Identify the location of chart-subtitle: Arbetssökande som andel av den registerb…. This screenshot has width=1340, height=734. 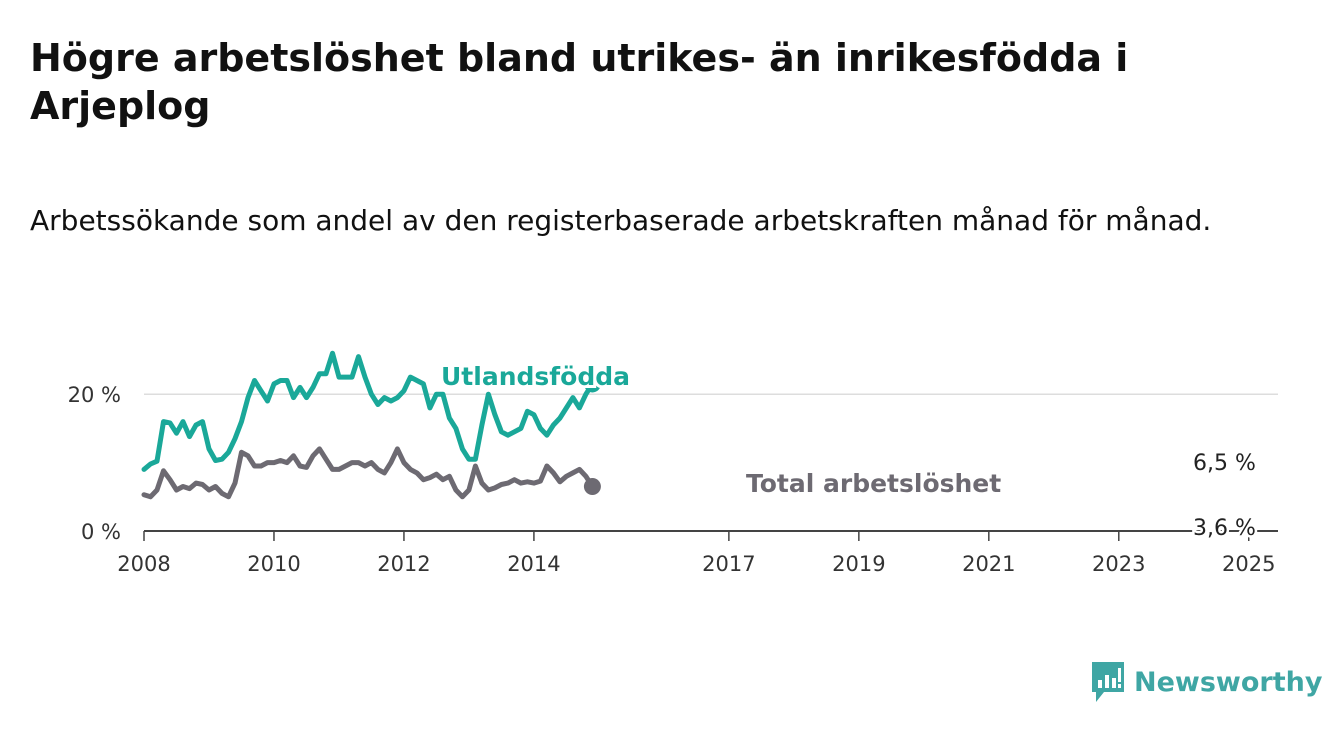
(621, 220).